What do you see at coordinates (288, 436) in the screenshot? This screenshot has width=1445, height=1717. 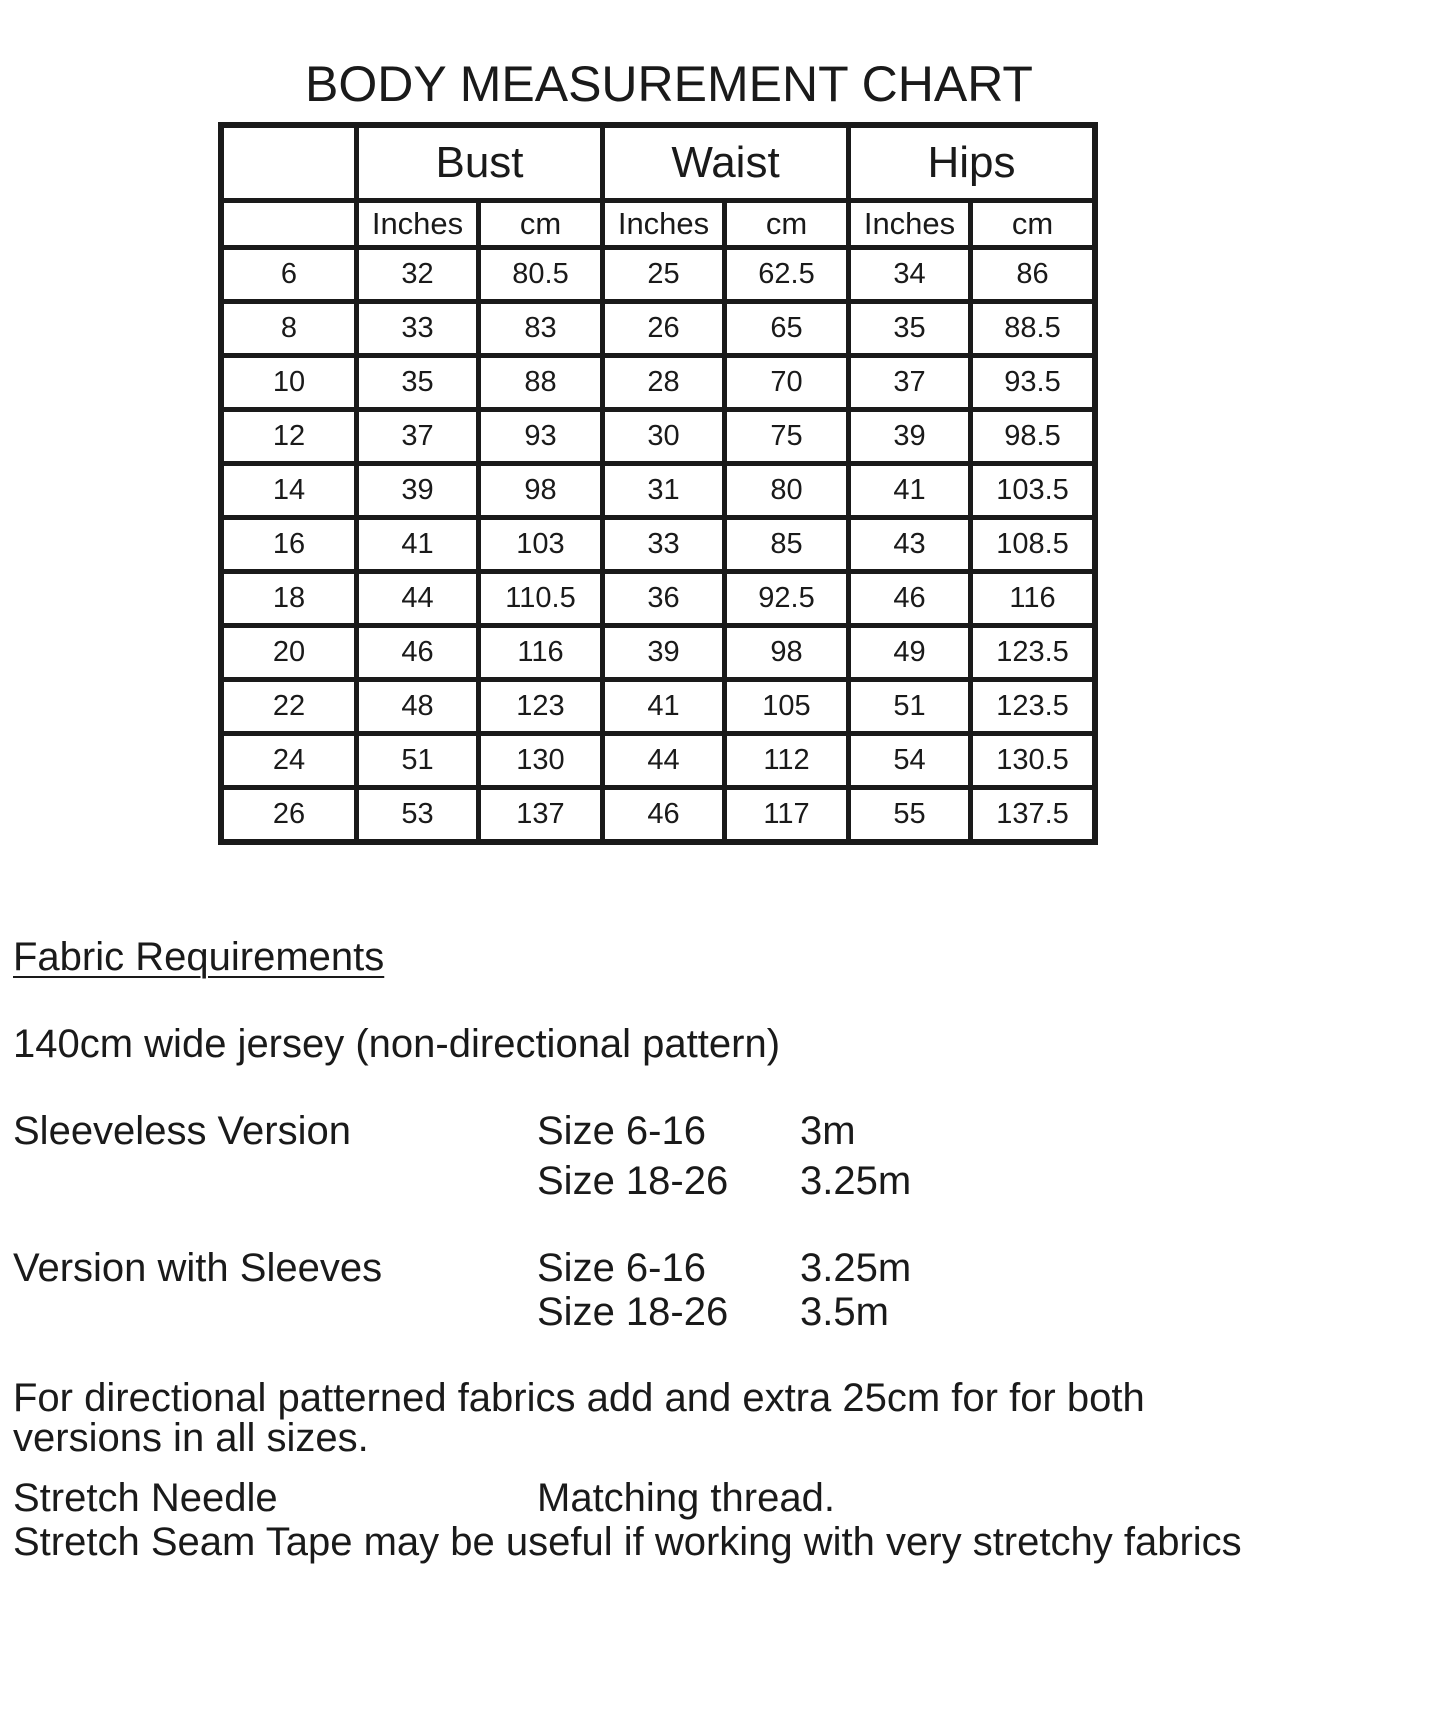 I see `size-cell: 12` at bounding box center [288, 436].